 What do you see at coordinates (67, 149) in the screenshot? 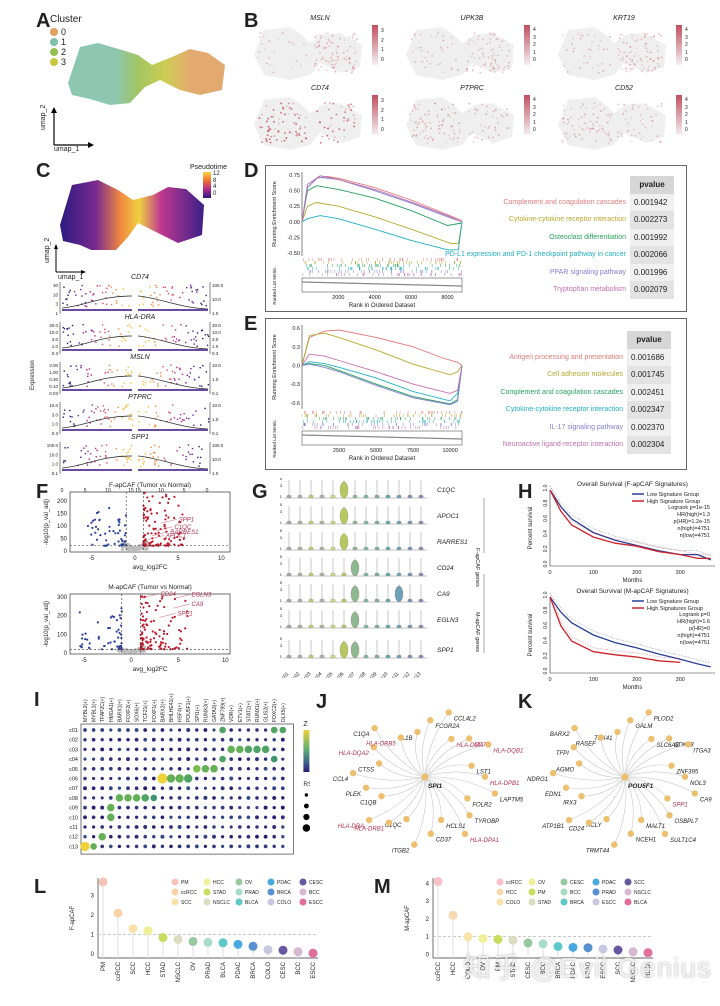
I see `umap-x-label: umap_1` at bounding box center [67, 149].